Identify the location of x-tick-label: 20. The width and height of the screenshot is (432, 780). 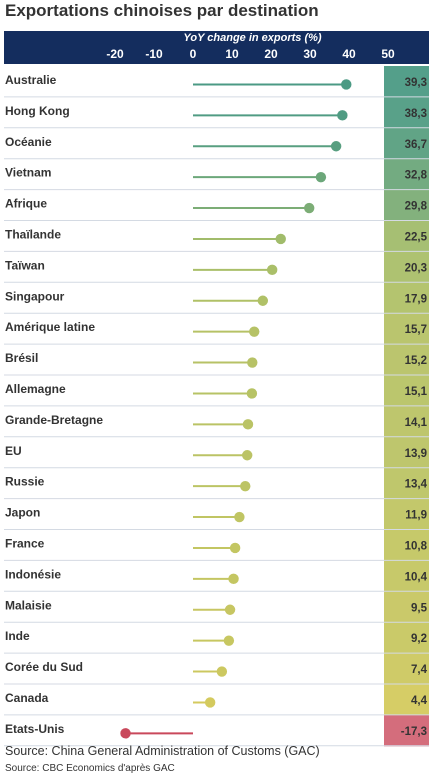
(271, 54).